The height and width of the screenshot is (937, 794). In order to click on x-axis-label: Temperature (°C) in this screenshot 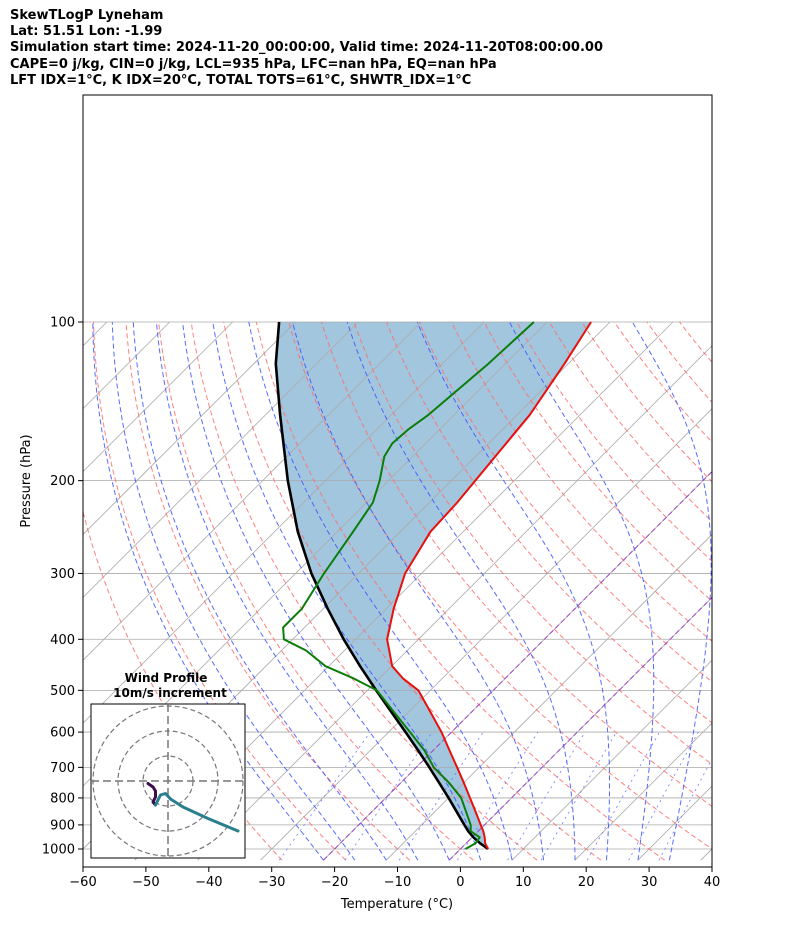, I will do `click(396, 904)`.